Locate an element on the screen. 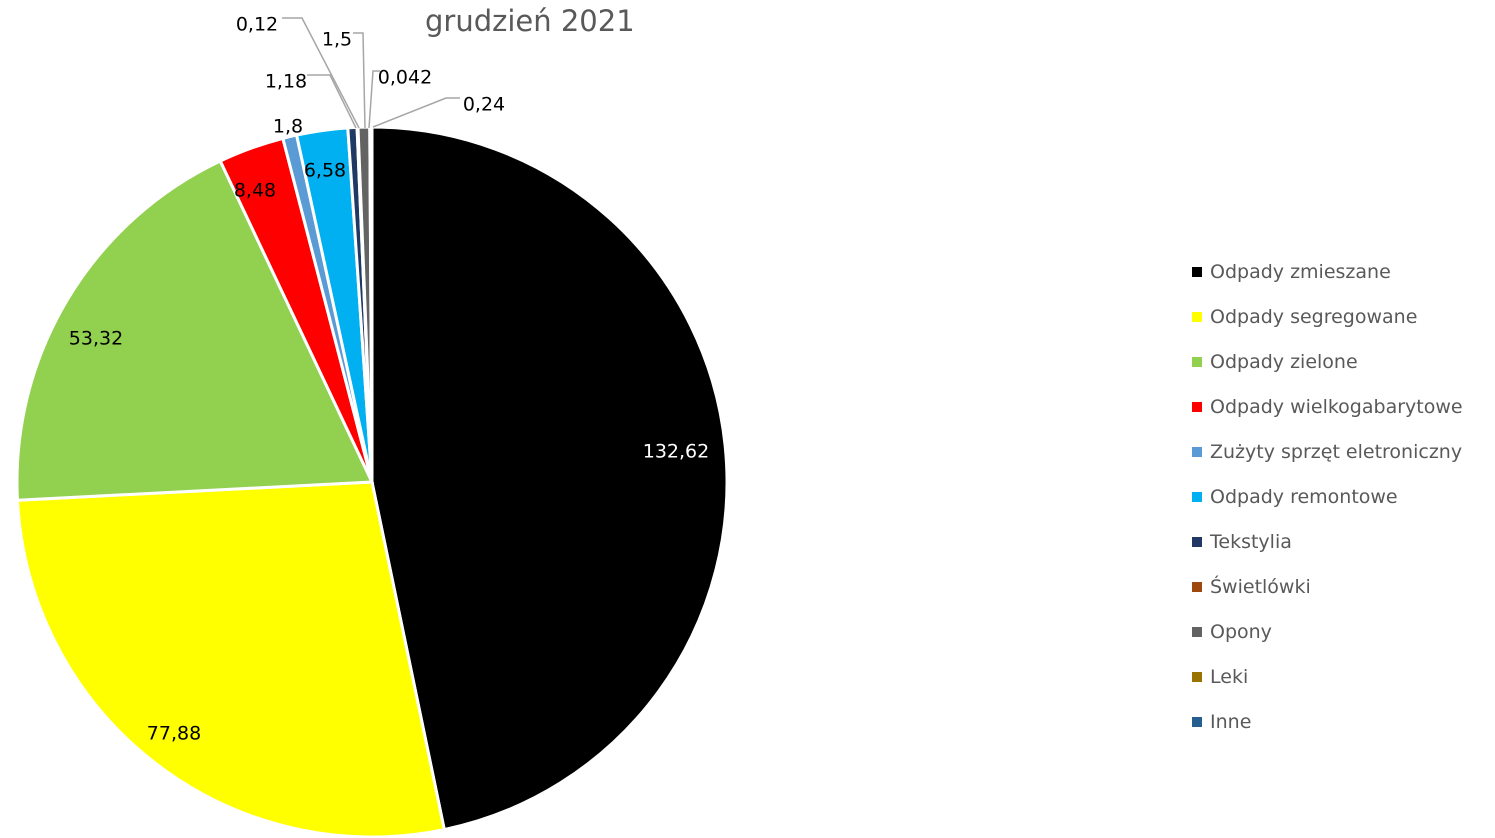  legend-item: Tekstylia is located at coordinates (1327, 541).